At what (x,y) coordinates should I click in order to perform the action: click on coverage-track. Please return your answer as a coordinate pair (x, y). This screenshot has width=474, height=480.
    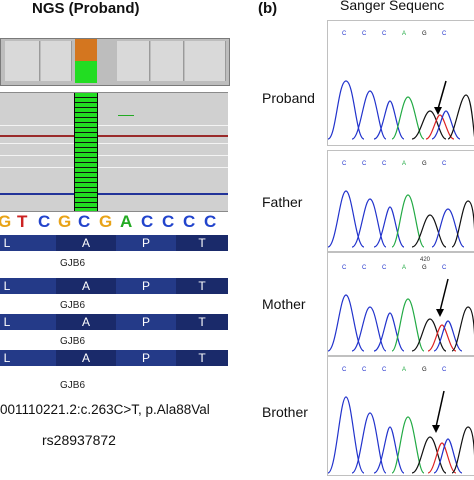
    Looking at the image, I should click on (115, 62).